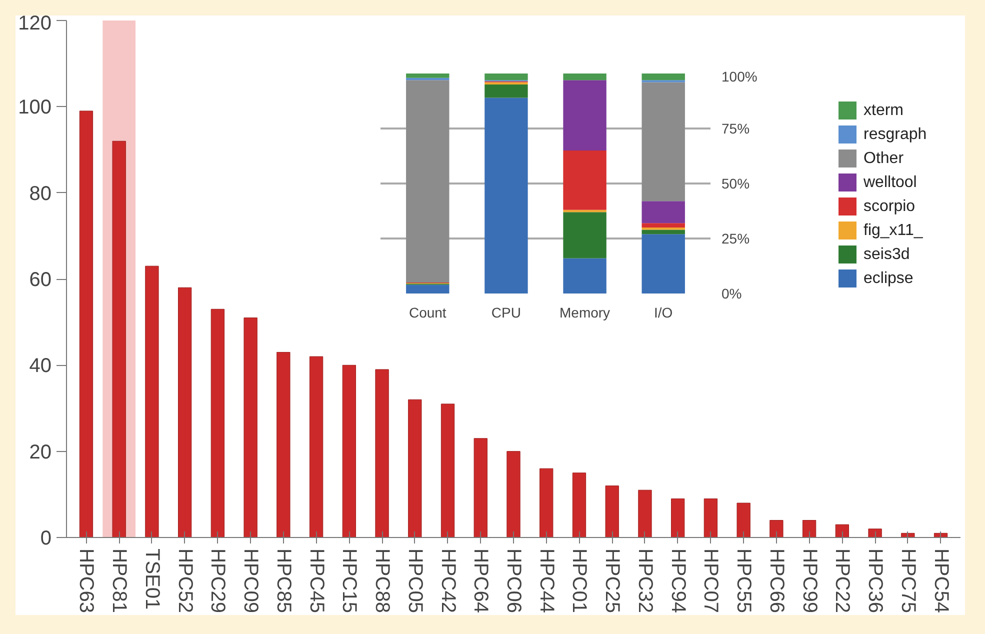 The width and height of the screenshot is (985, 634). What do you see at coordinates (842, 580) in the screenshot?
I see `x-tick-label: HPC22` at bounding box center [842, 580].